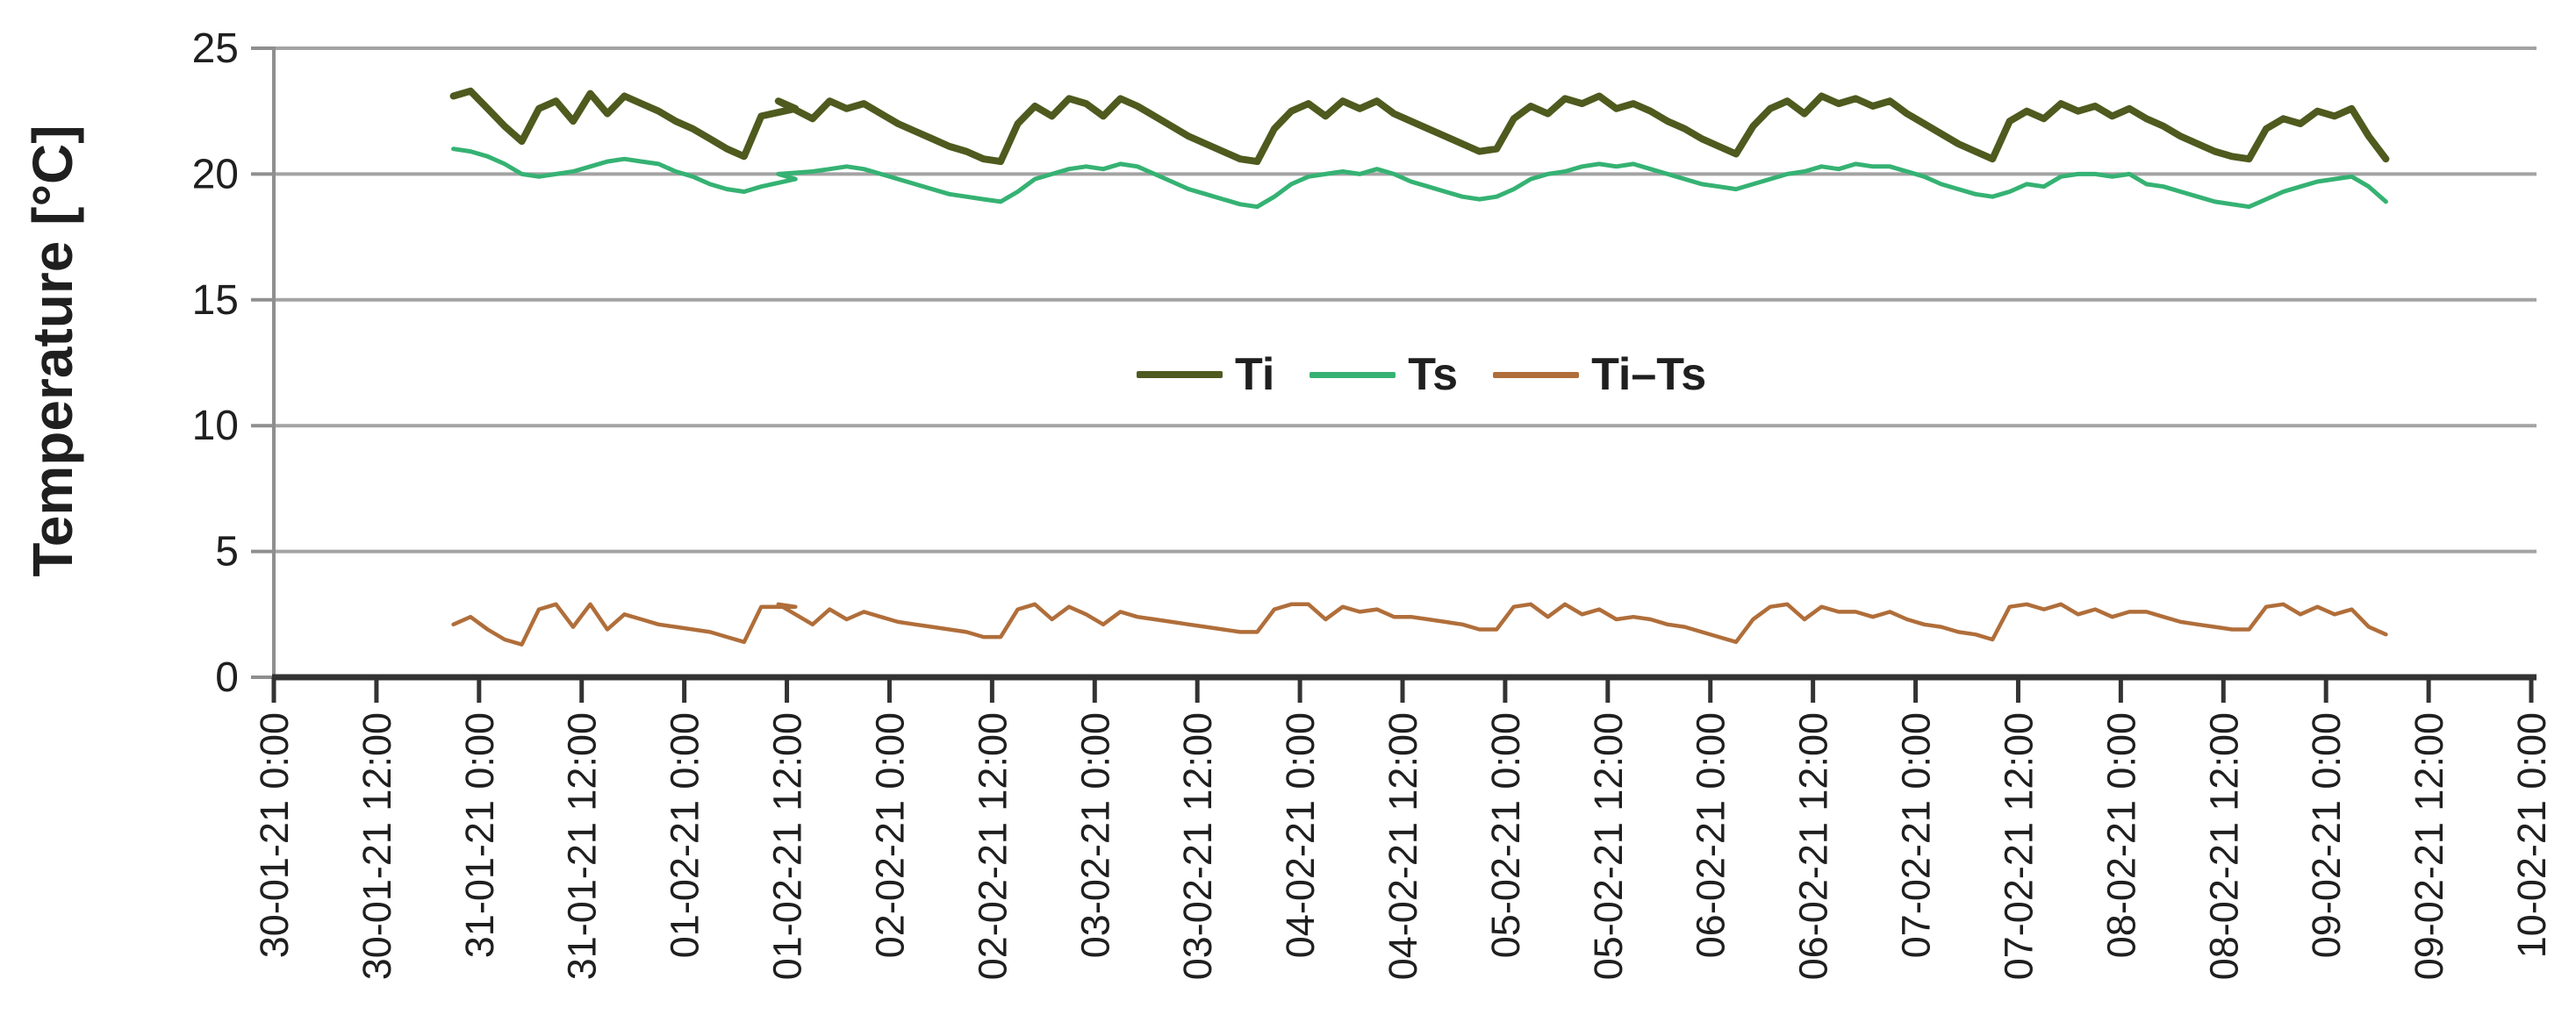 The height and width of the screenshot is (1015, 2576). I want to click on x-tick-label-11: 04-02-21 12:00, so click(1403, 846).